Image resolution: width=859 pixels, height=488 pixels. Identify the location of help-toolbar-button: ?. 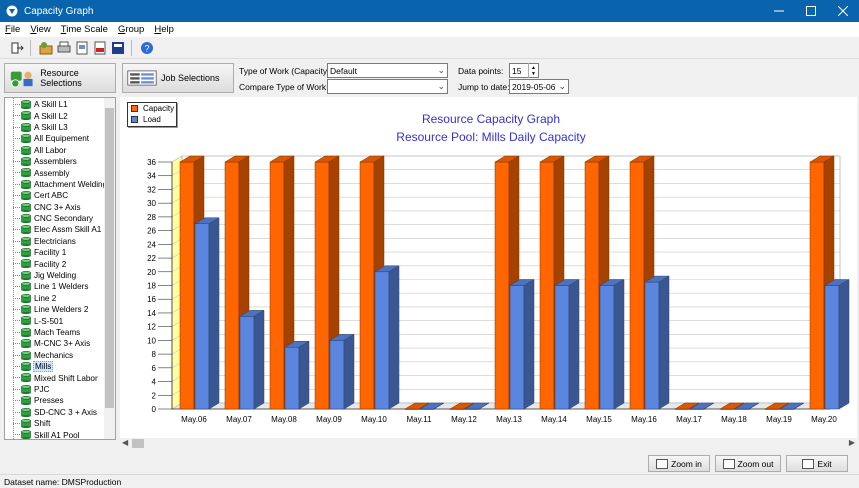
(146, 47).